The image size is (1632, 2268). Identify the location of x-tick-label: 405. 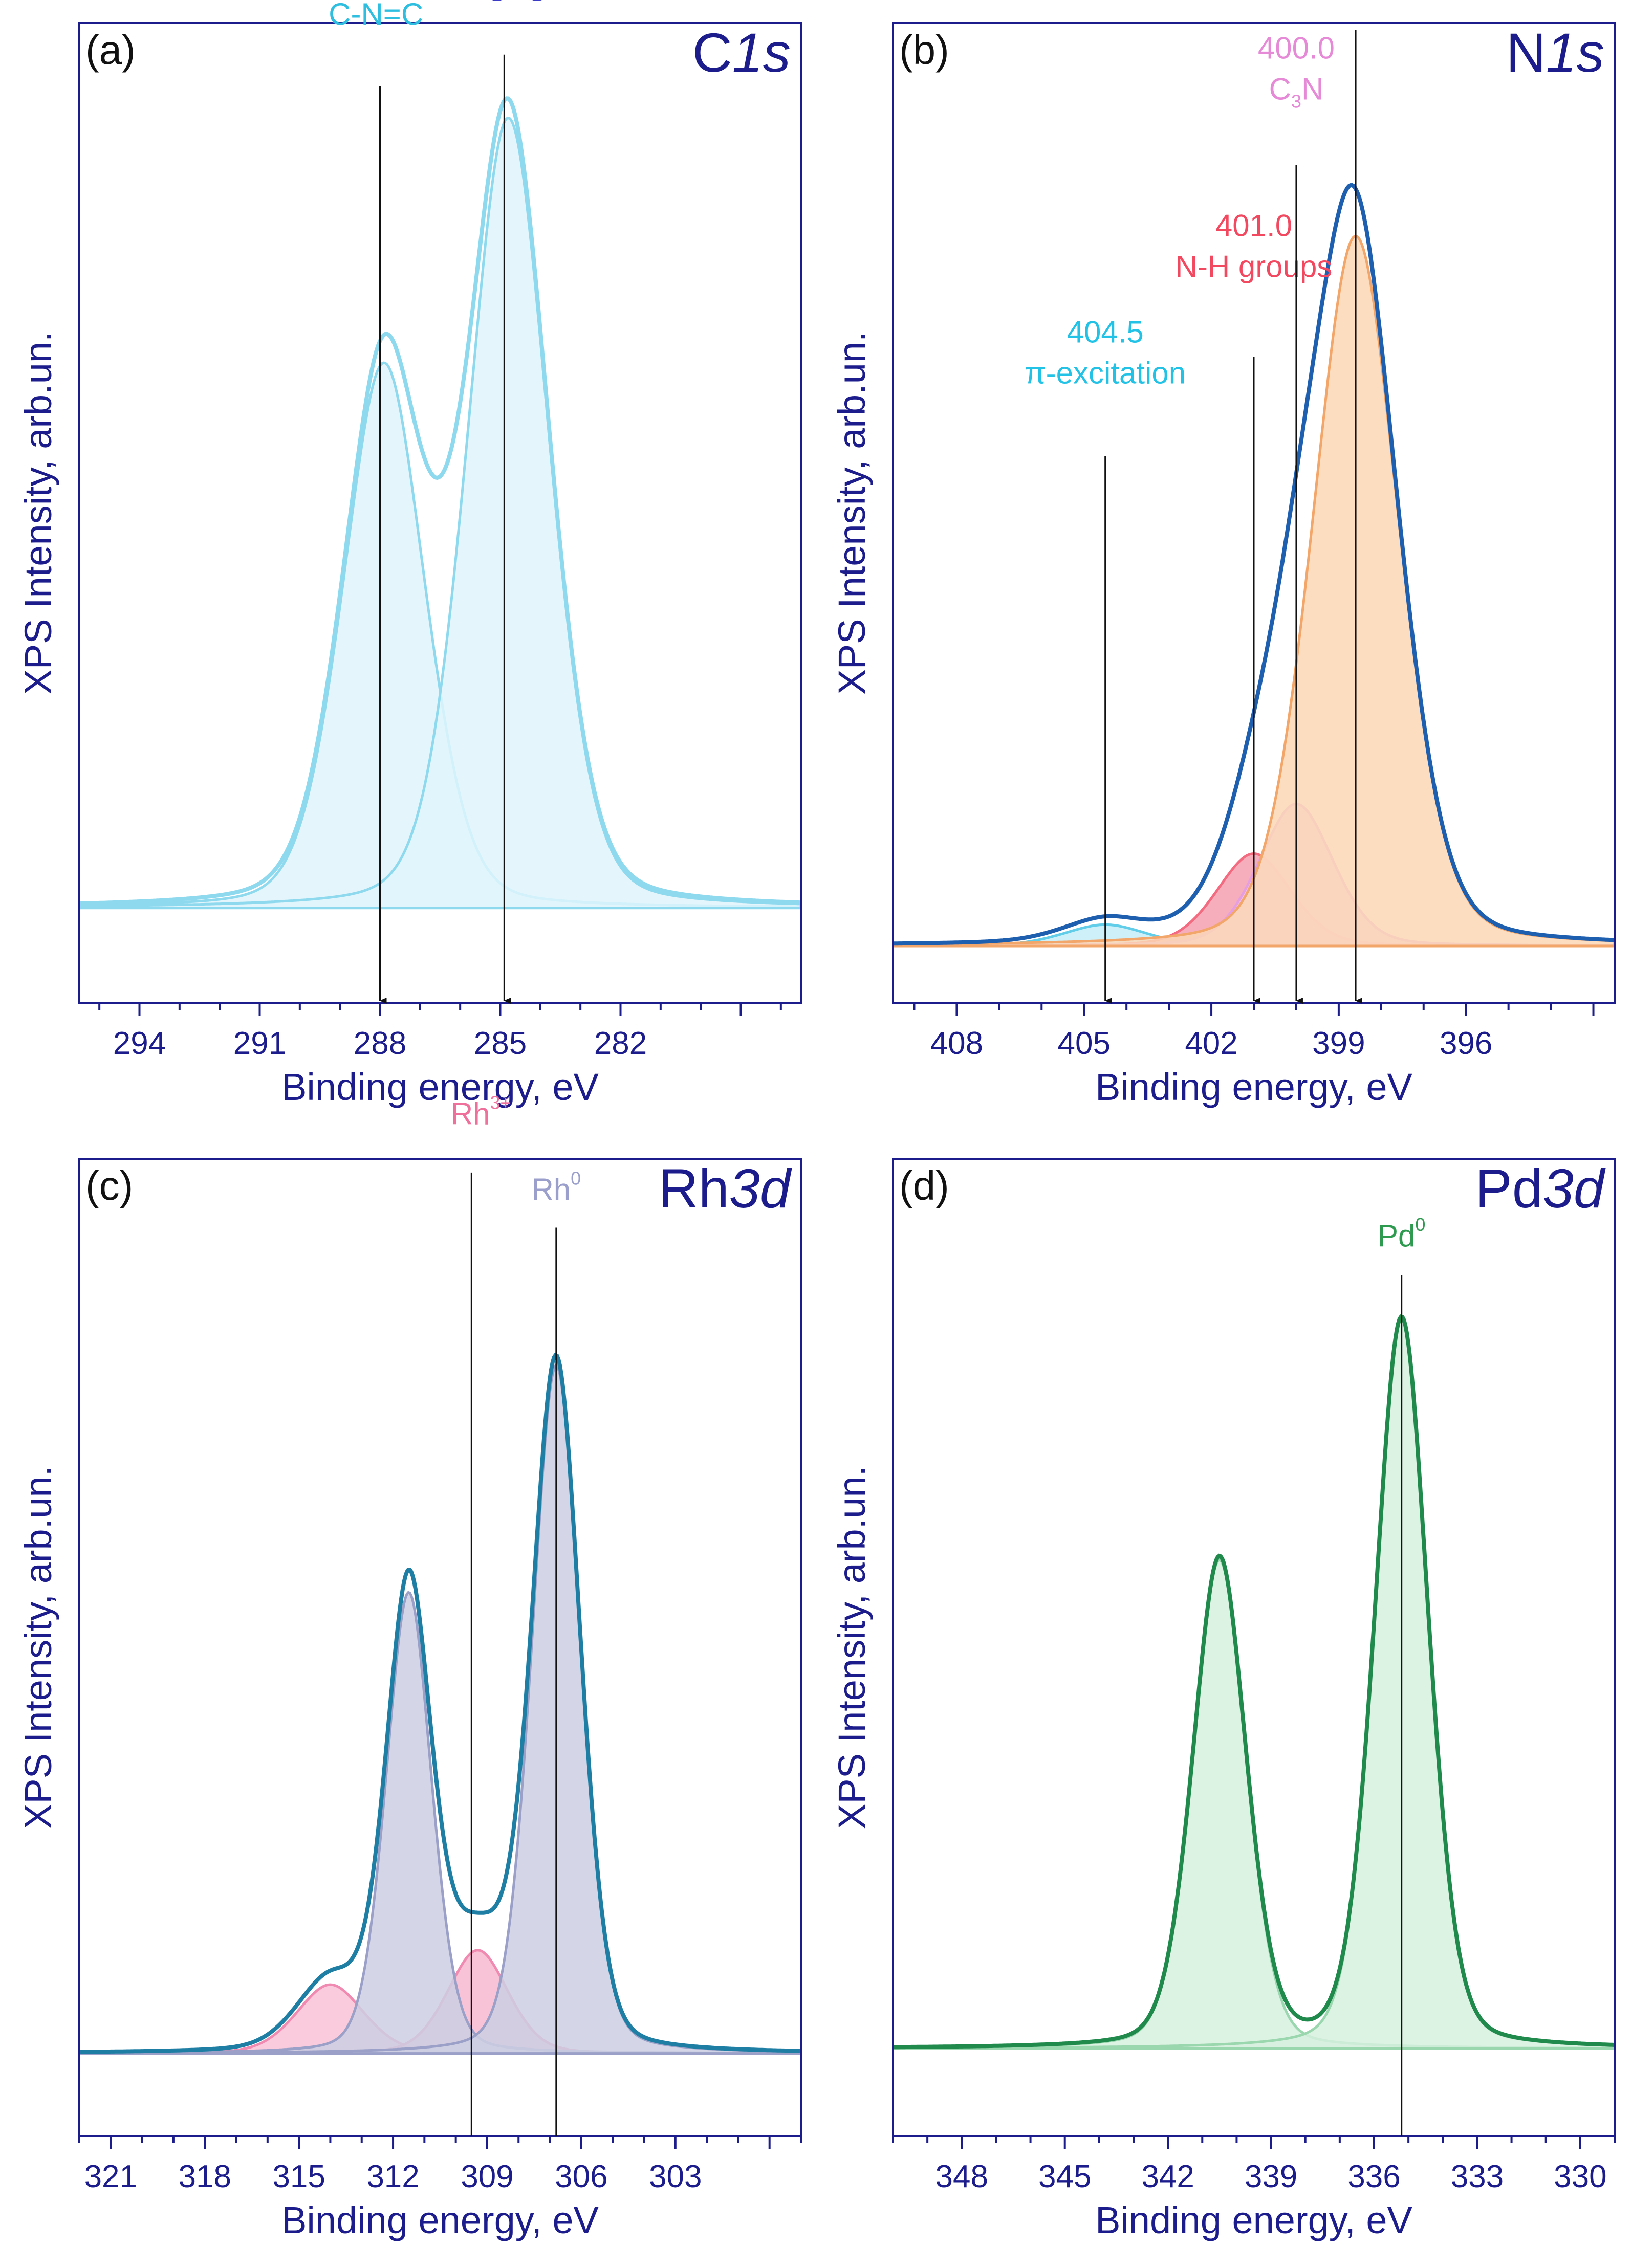
(1084, 1043).